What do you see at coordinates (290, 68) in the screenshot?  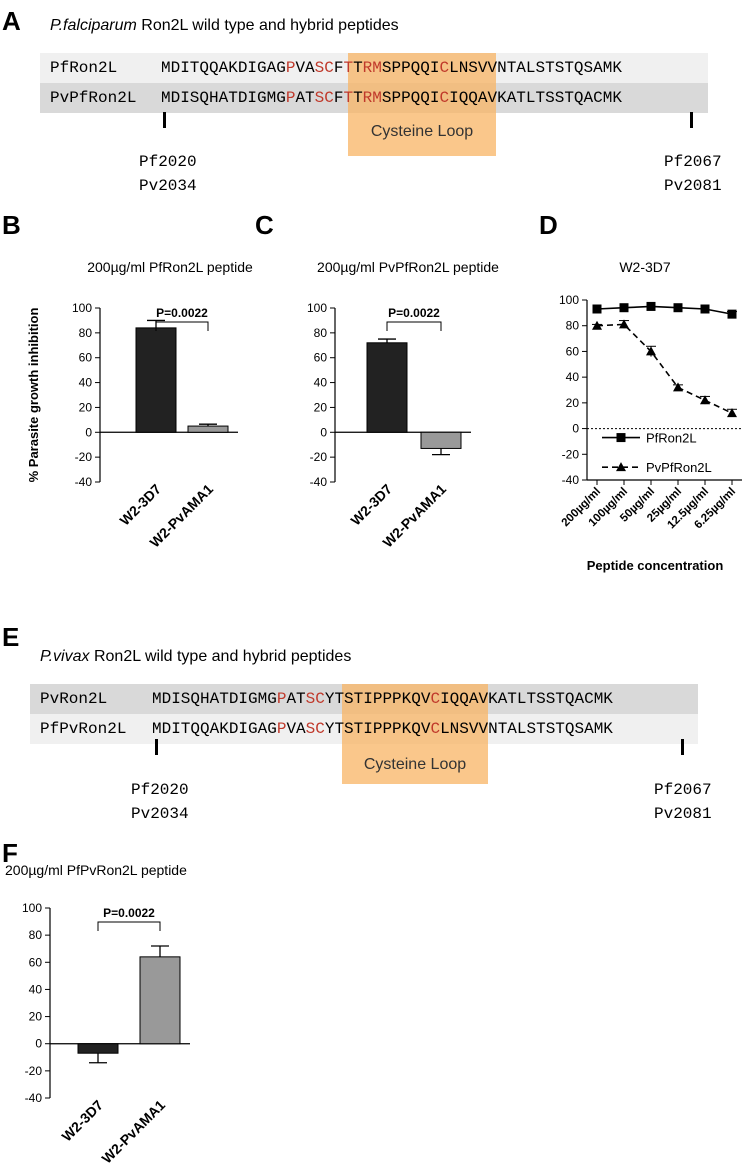 I see `pfron2l-segment: P` at bounding box center [290, 68].